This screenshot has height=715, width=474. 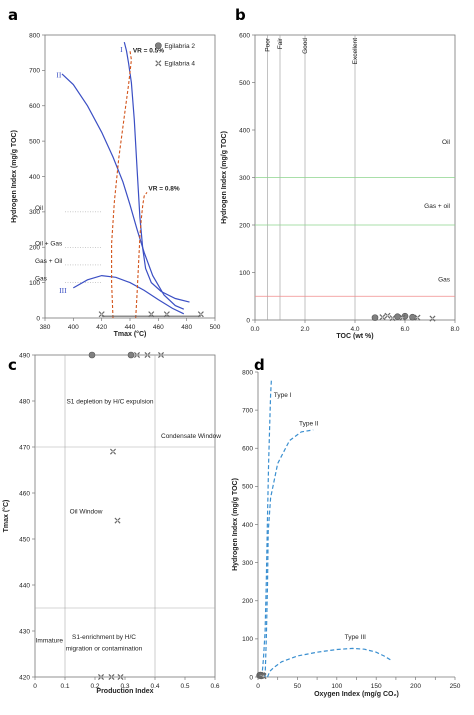 What do you see at coordinates (247, 410) in the screenshot?
I see `panel-d-ytick-label: 700` at bounding box center [247, 410].